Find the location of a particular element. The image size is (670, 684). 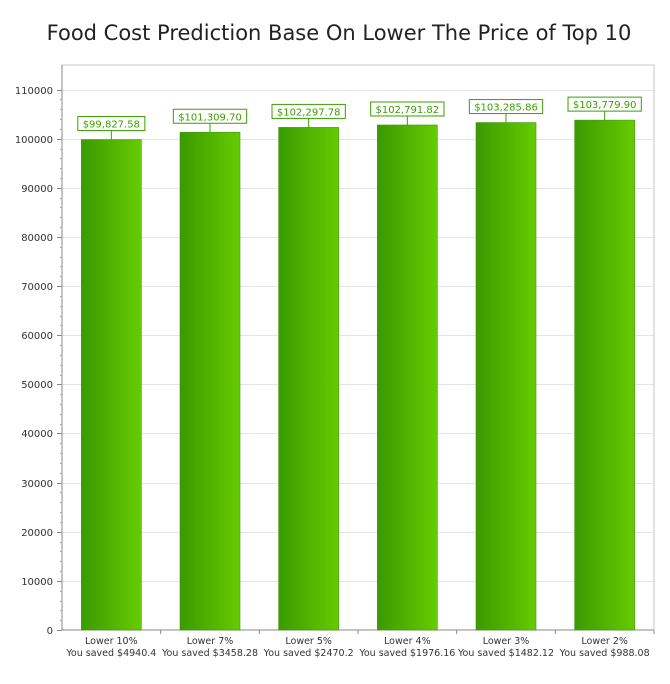

x-tick-label: Lower 3% is located at coordinates (506, 641).